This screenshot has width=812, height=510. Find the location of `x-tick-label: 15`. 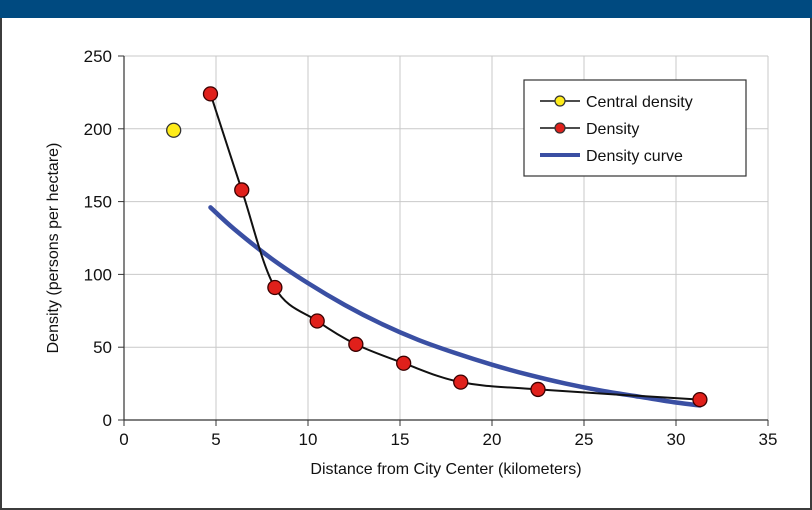

x-tick-label: 15 is located at coordinates (400, 439).